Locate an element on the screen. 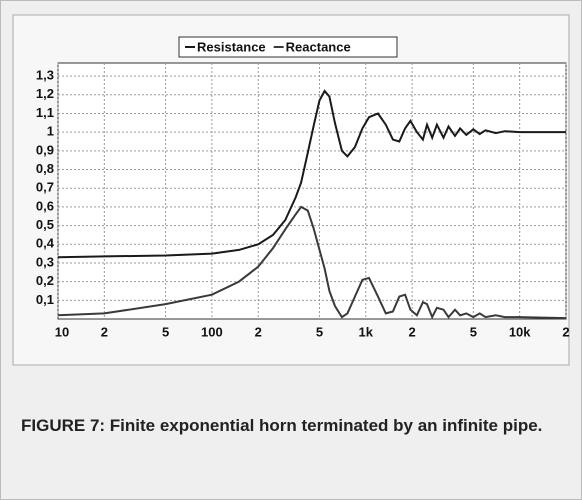  y-tick-label: 0,8 is located at coordinates (45, 168).